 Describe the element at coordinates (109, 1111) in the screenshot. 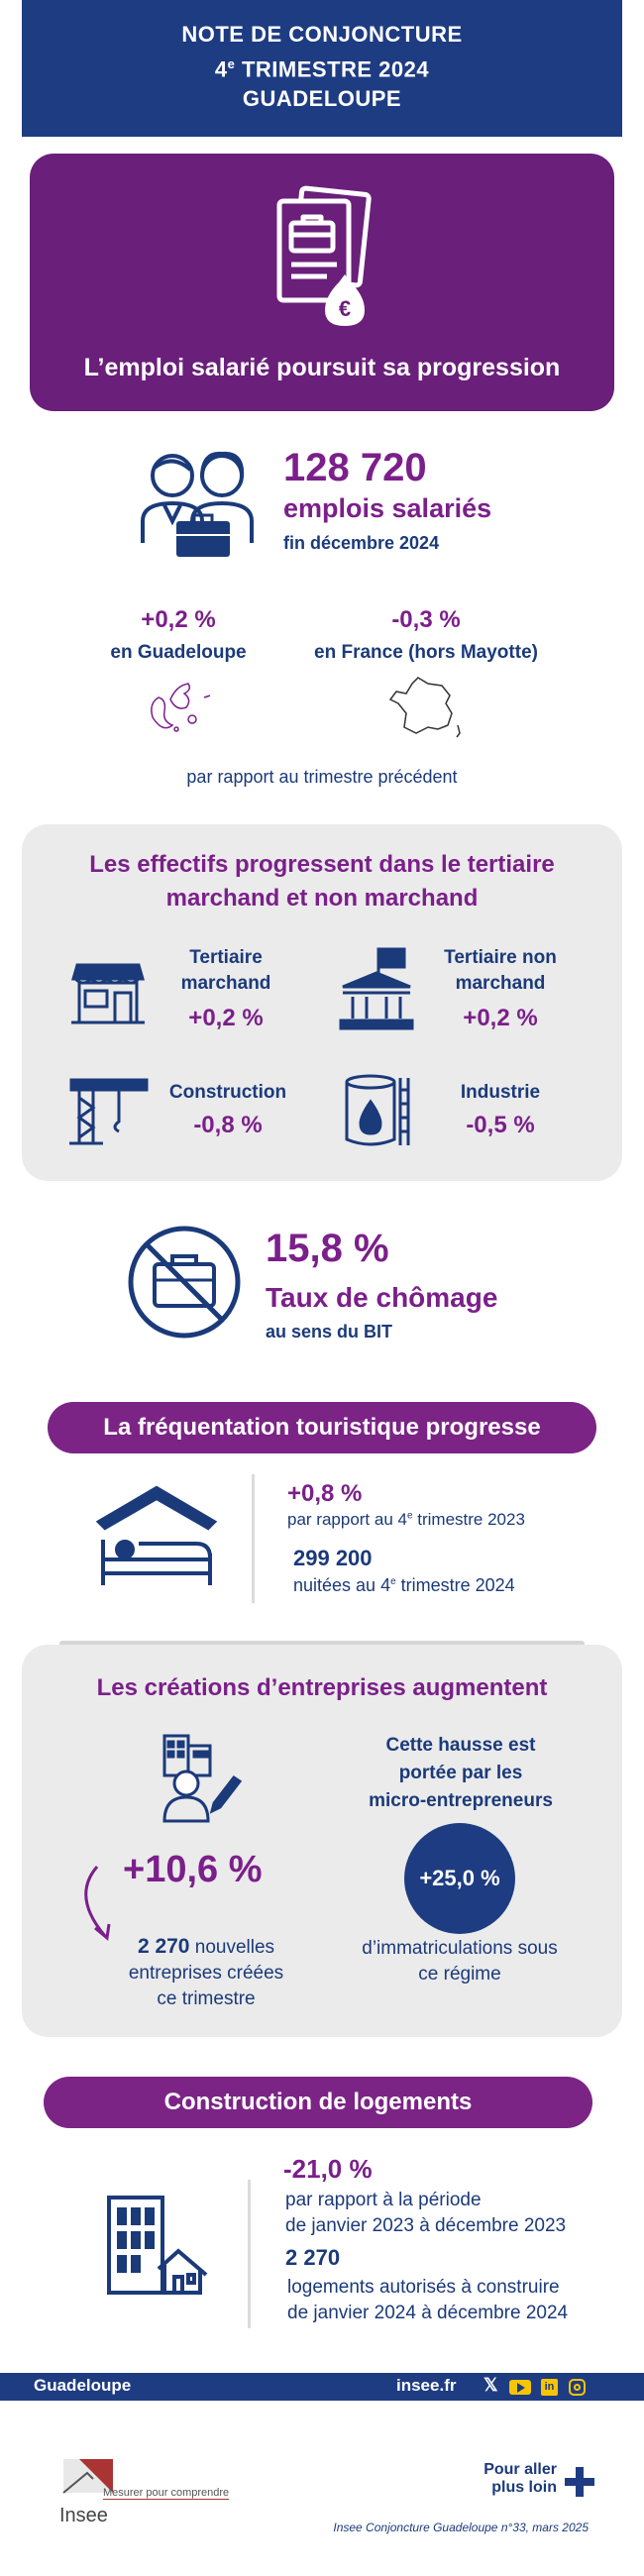

I see `crane-icon` at that location.